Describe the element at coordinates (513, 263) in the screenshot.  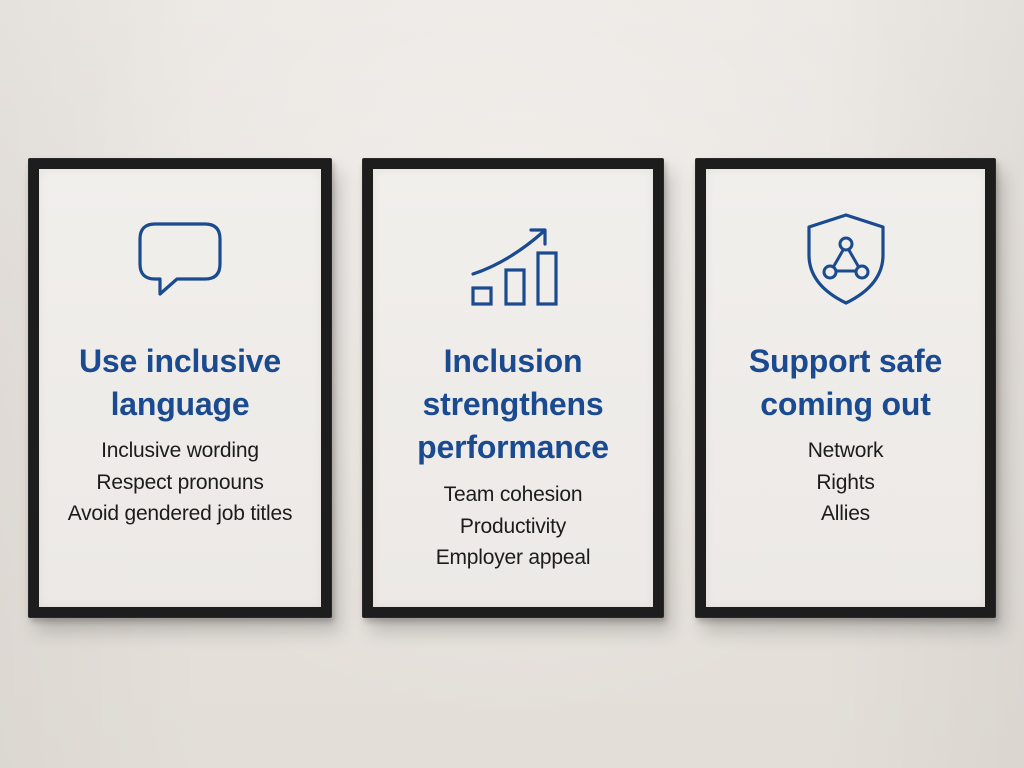
I see `growth-bar-chart-icon` at that location.